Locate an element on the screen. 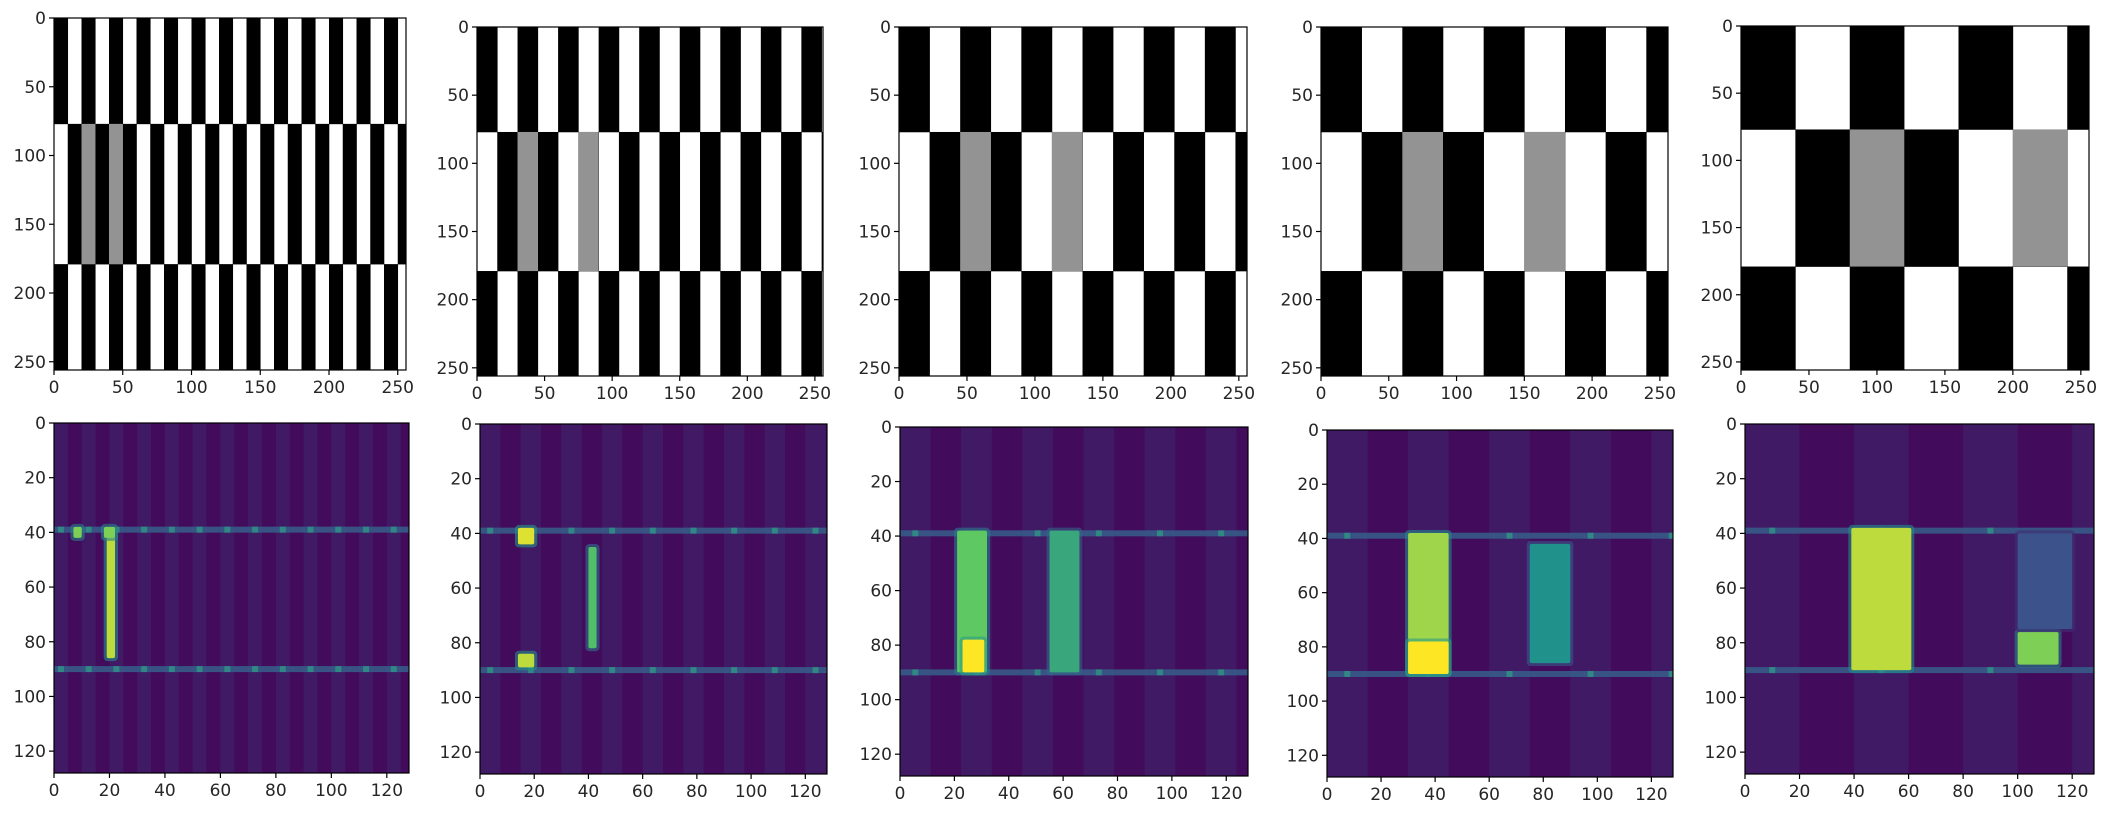  x-tick-label: 150 is located at coordinates (1103, 394).